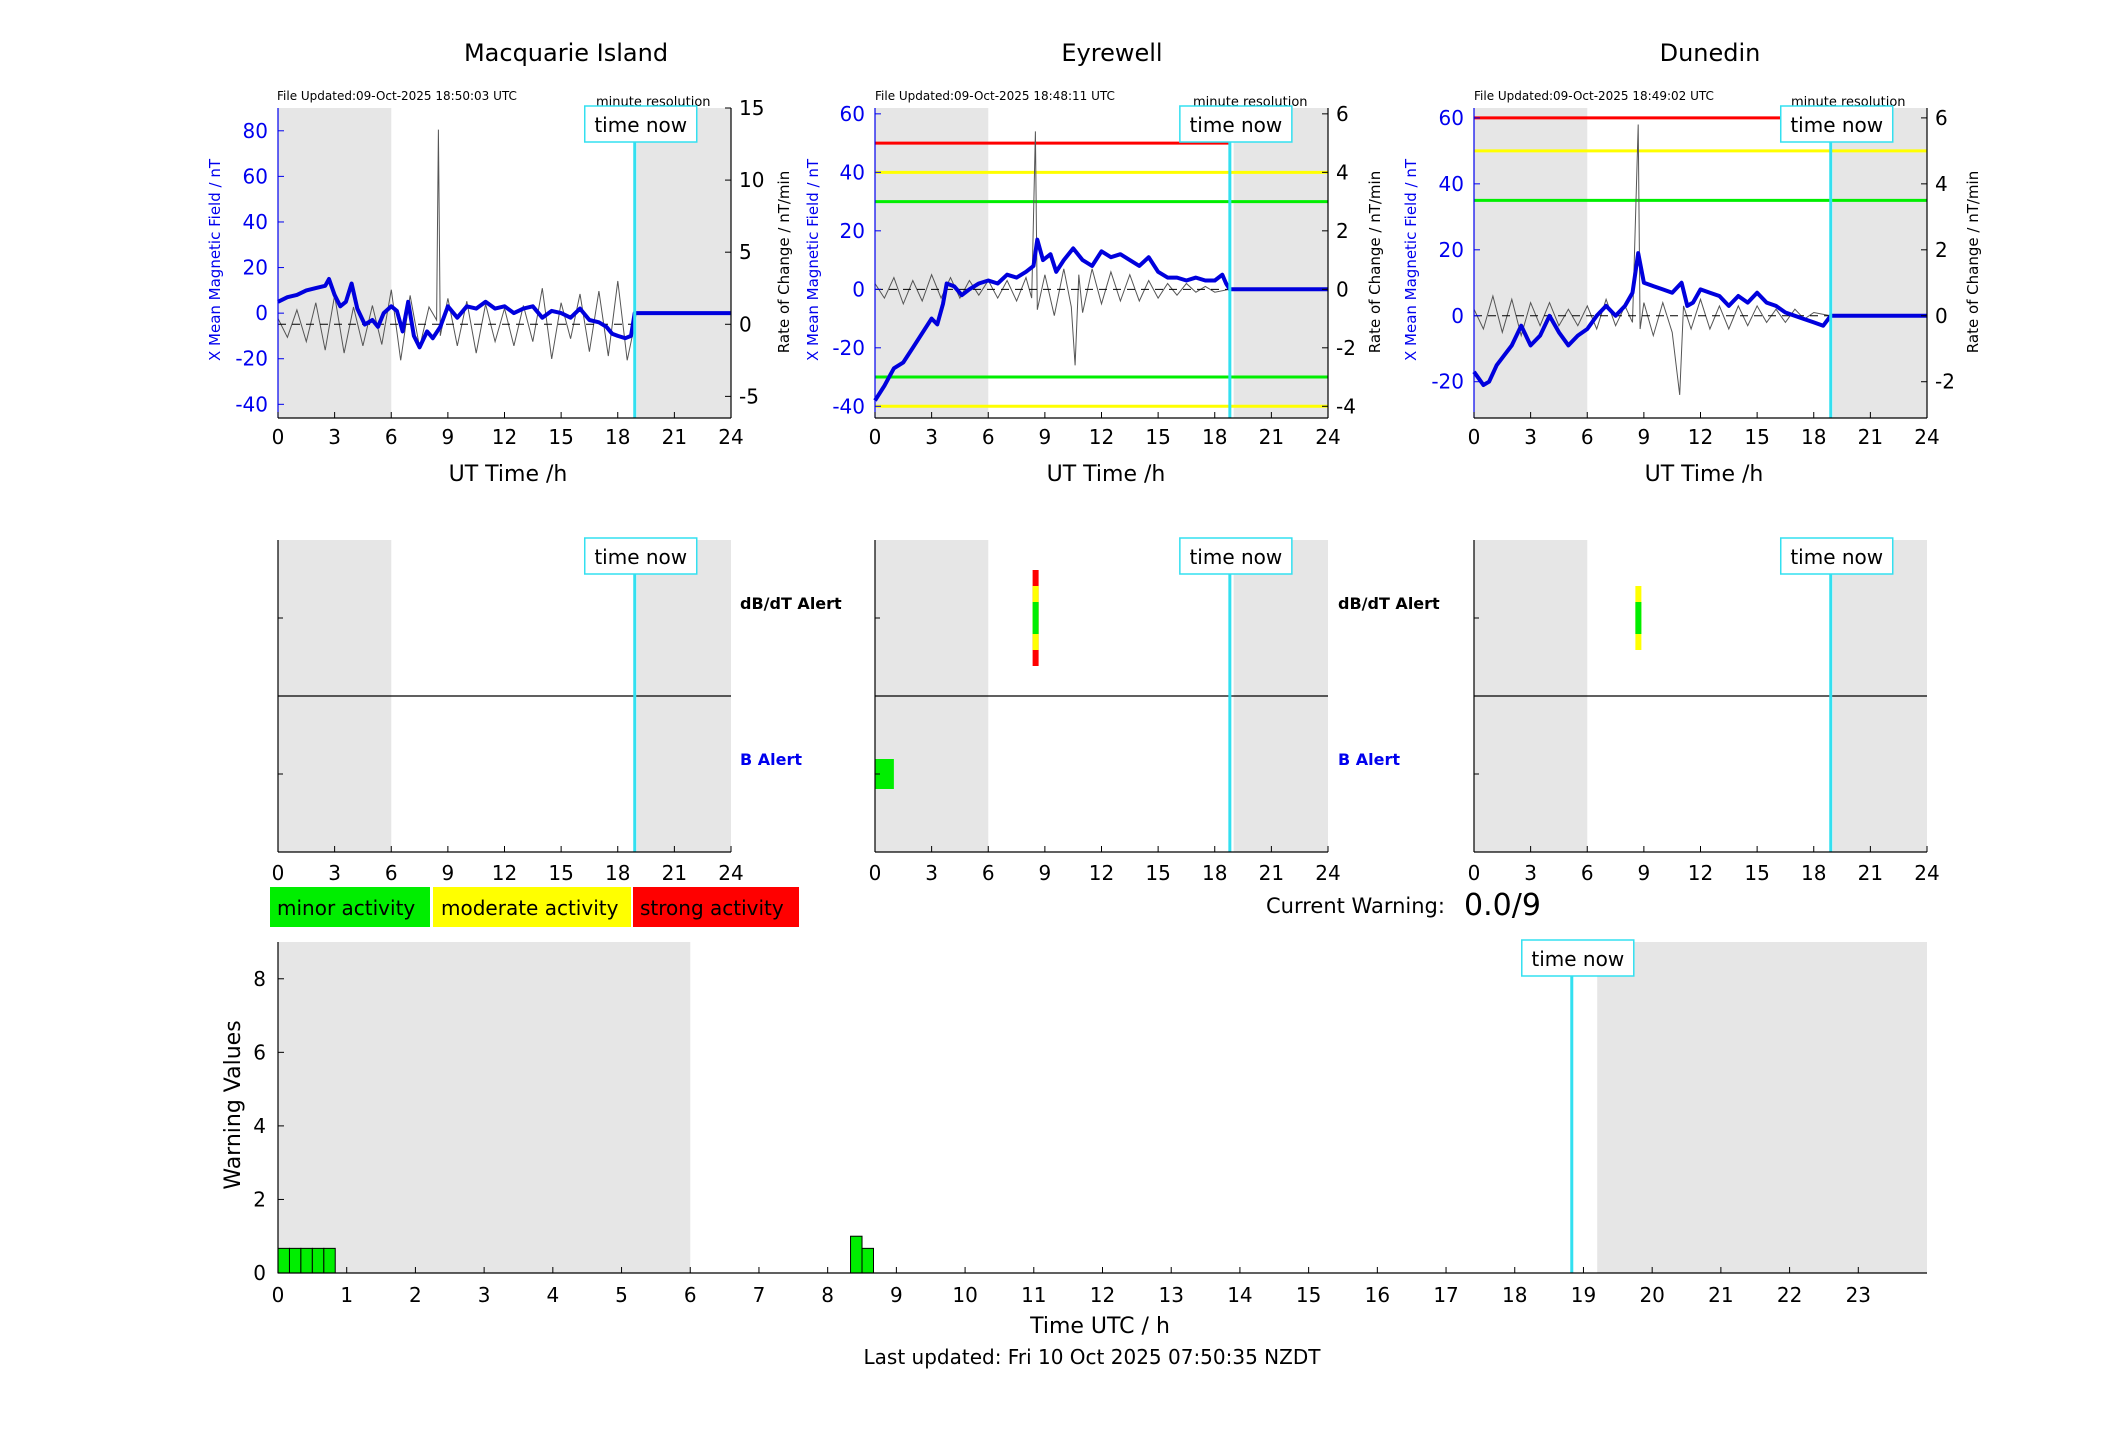 Image resolution: width=2117 pixels, height=1437 pixels. What do you see at coordinates (1239, 1295) in the screenshot?
I see `x-tick-label: 14` at bounding box center [1239, 1295].